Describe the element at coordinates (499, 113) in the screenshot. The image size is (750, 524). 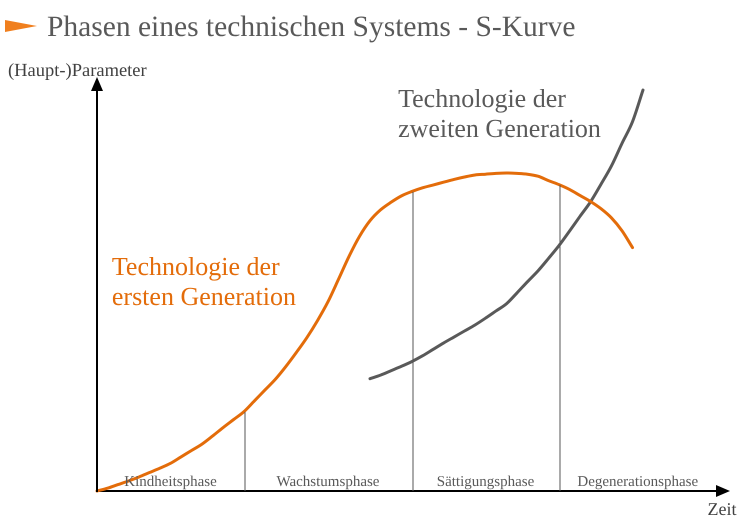
I see `series-label: Technologie der zweiten Generation` at that location.